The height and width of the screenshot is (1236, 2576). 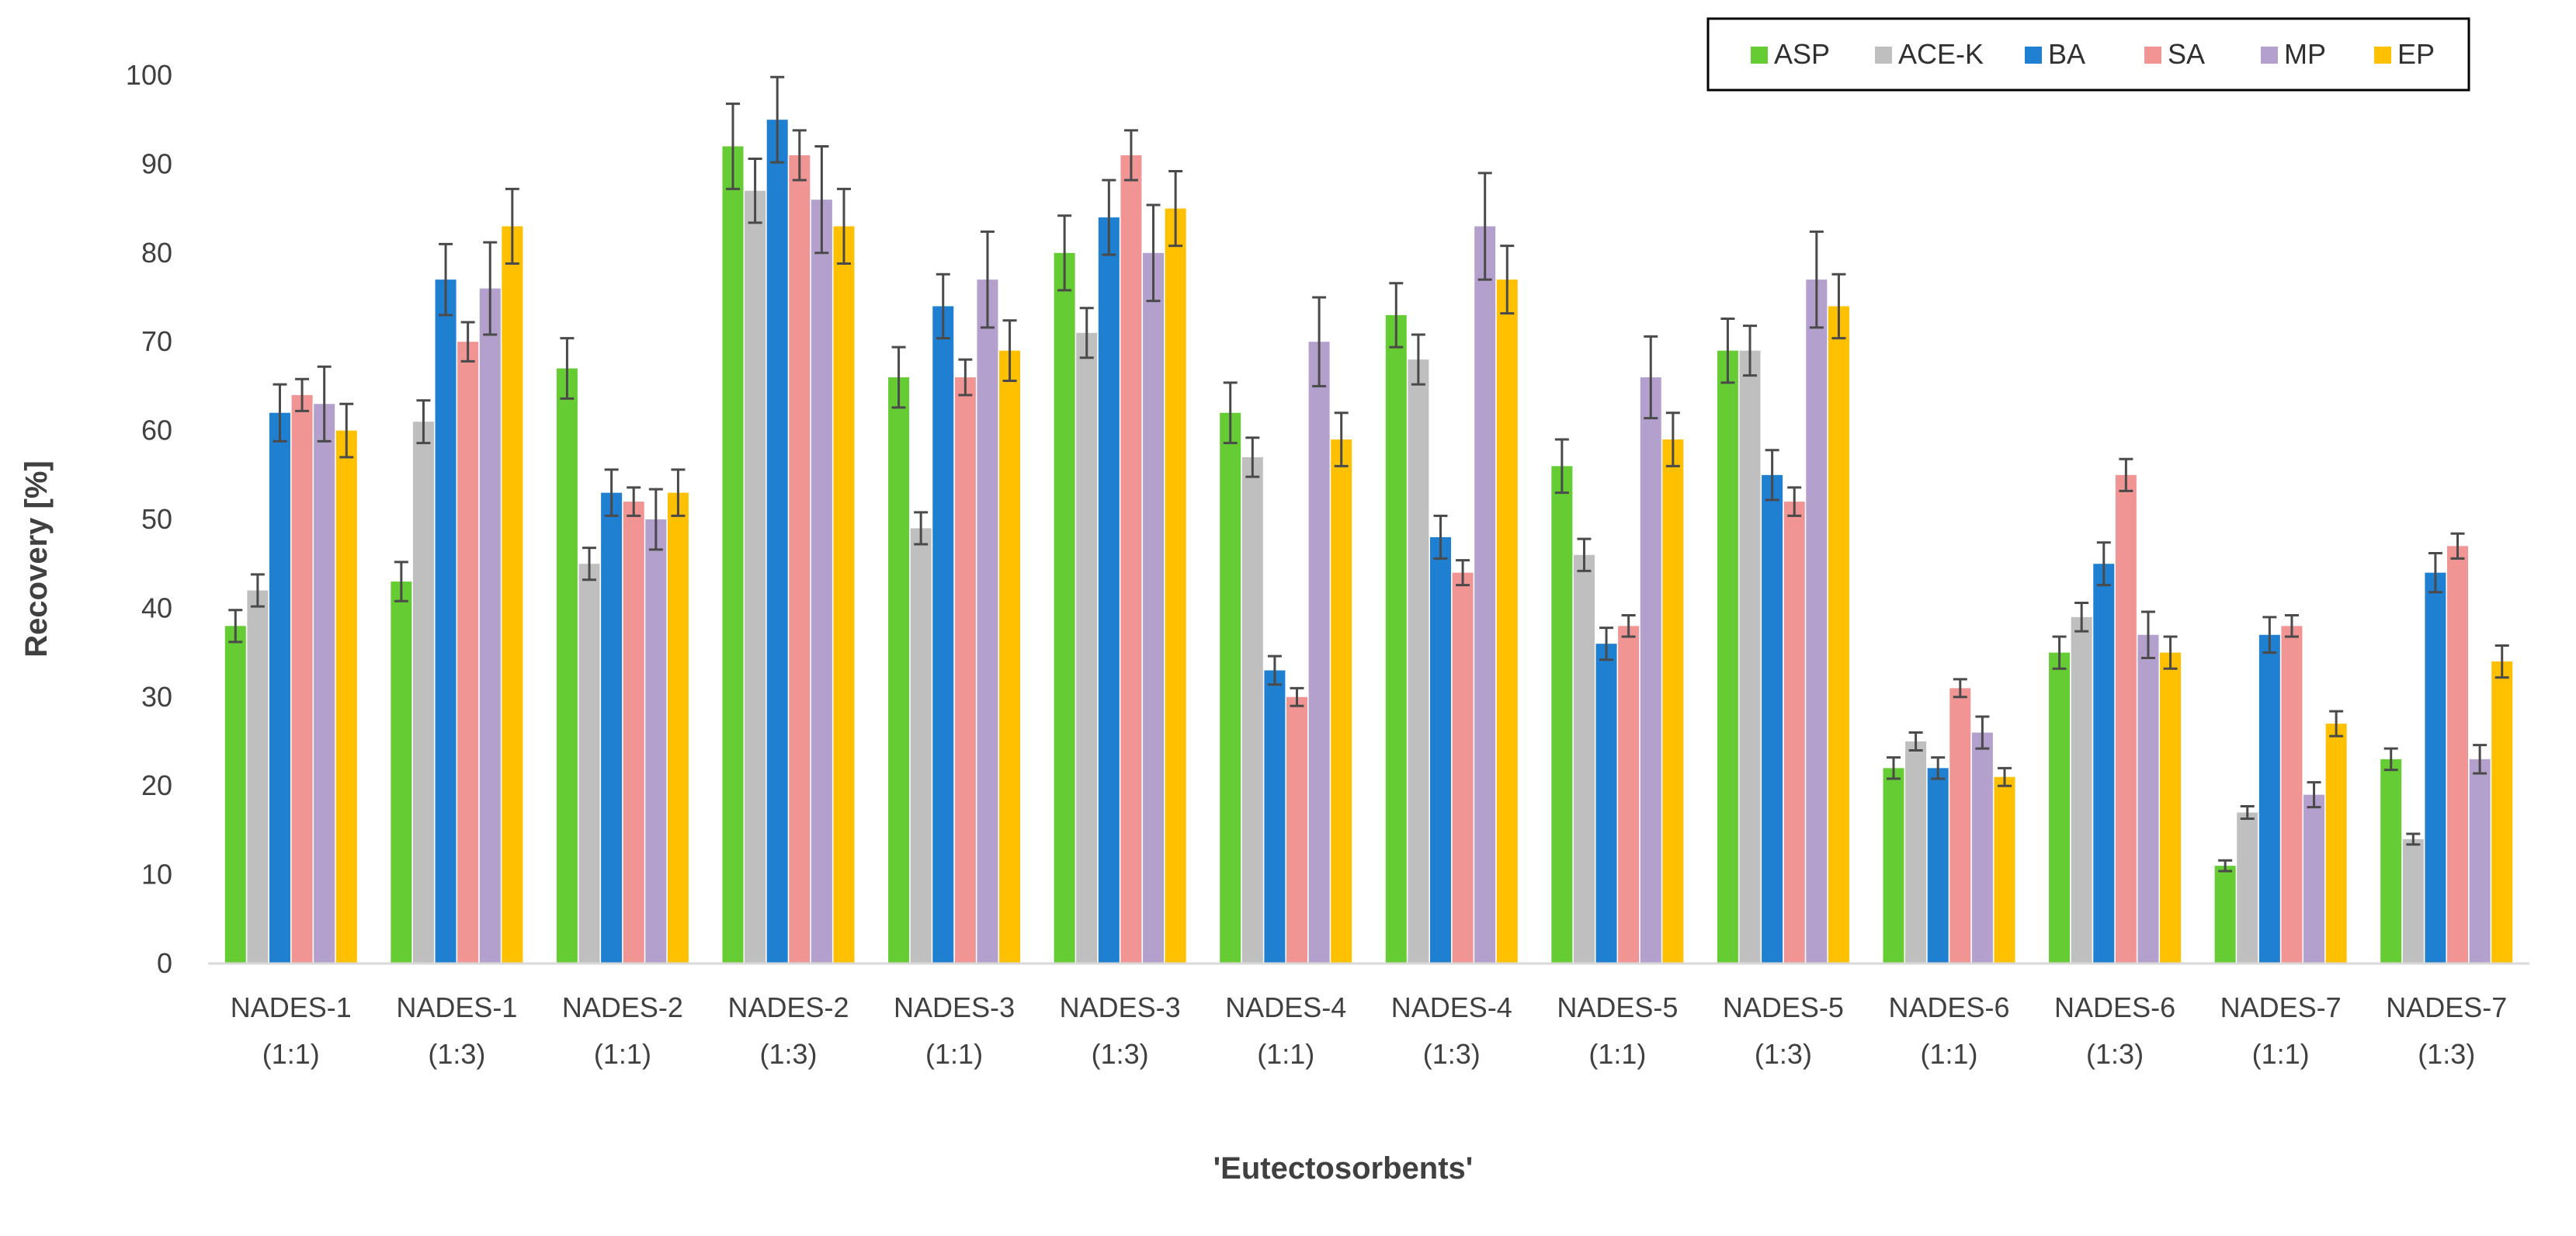 What do you see at coordinates (954, 1007) in the screenshot?
I see `x-tick-label-line1: NADES-3` at bounding box center [954, 1007].